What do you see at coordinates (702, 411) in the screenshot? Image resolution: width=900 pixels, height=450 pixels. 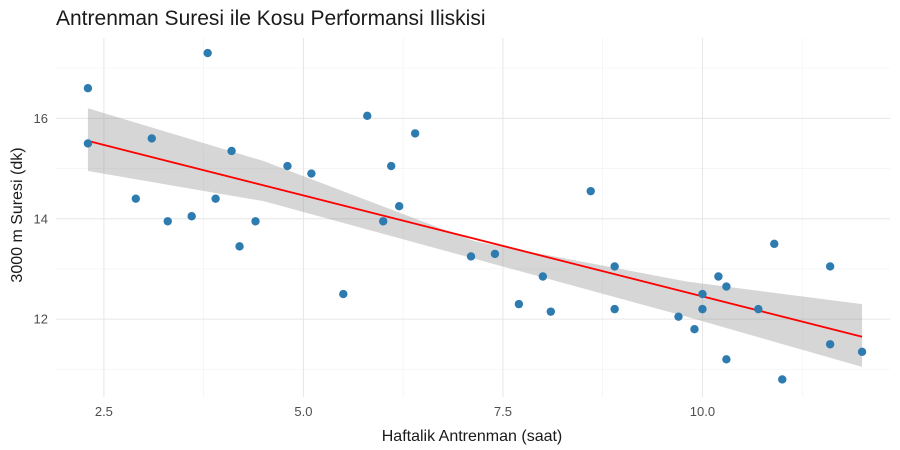 I see `x-tick-label: 10.0` at bounding box center [702, 411].